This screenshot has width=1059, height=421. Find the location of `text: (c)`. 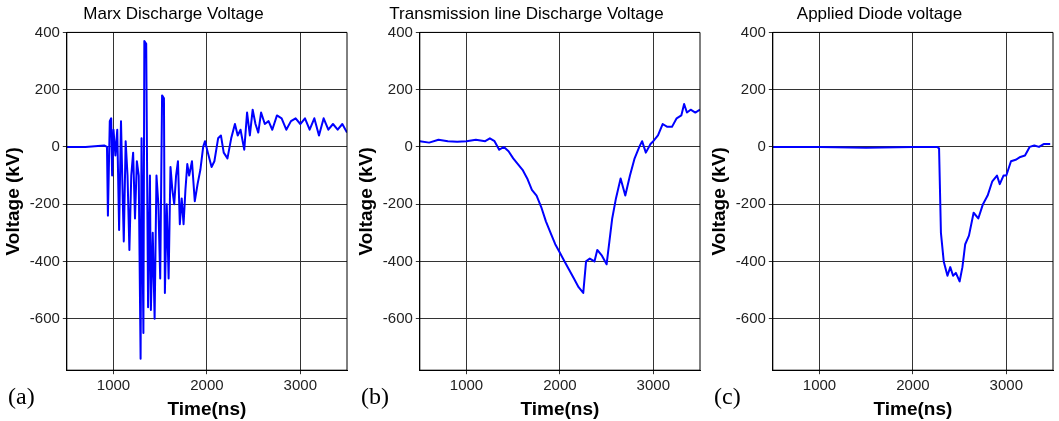

text: (c) is located at coordinates (727, 396).